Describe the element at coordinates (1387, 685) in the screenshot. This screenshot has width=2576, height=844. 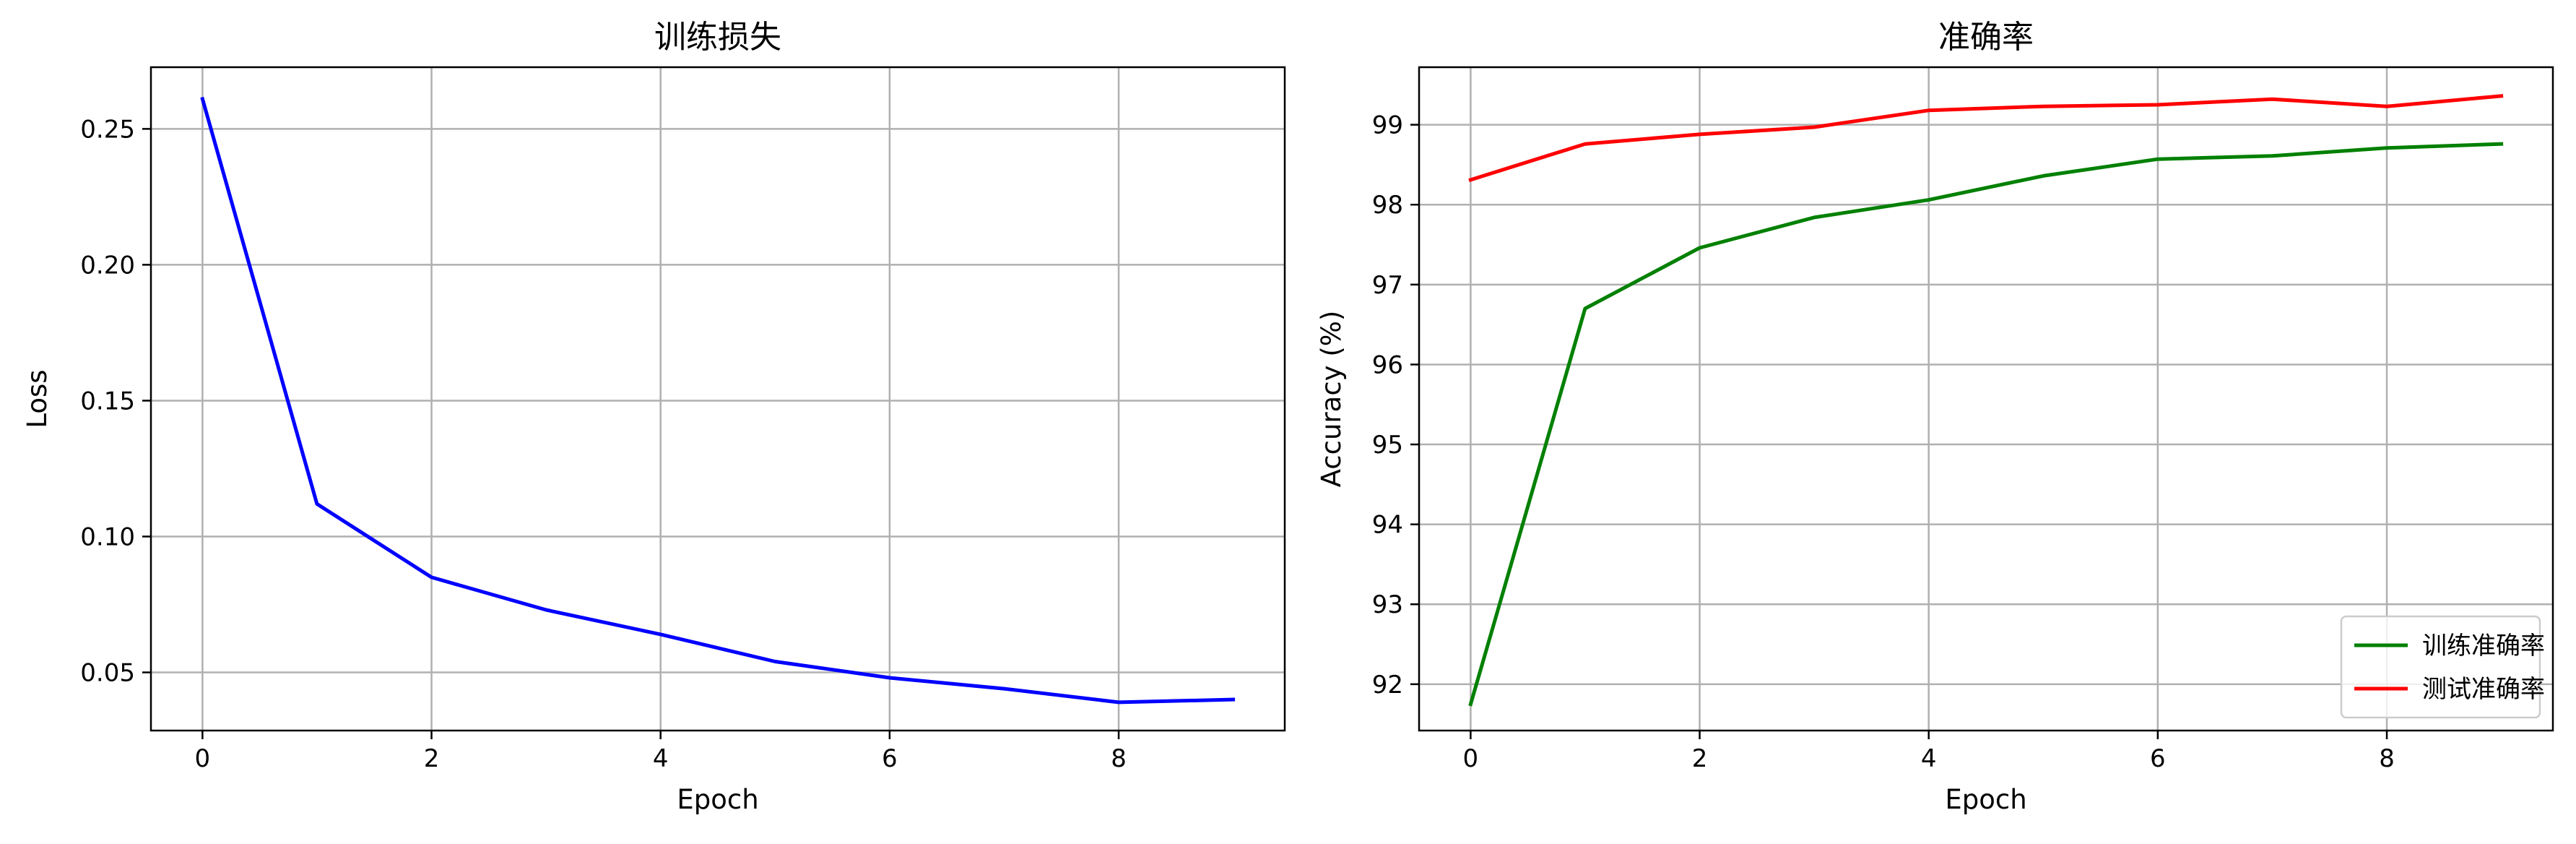
I see `y-tick-label: 92` at that location.